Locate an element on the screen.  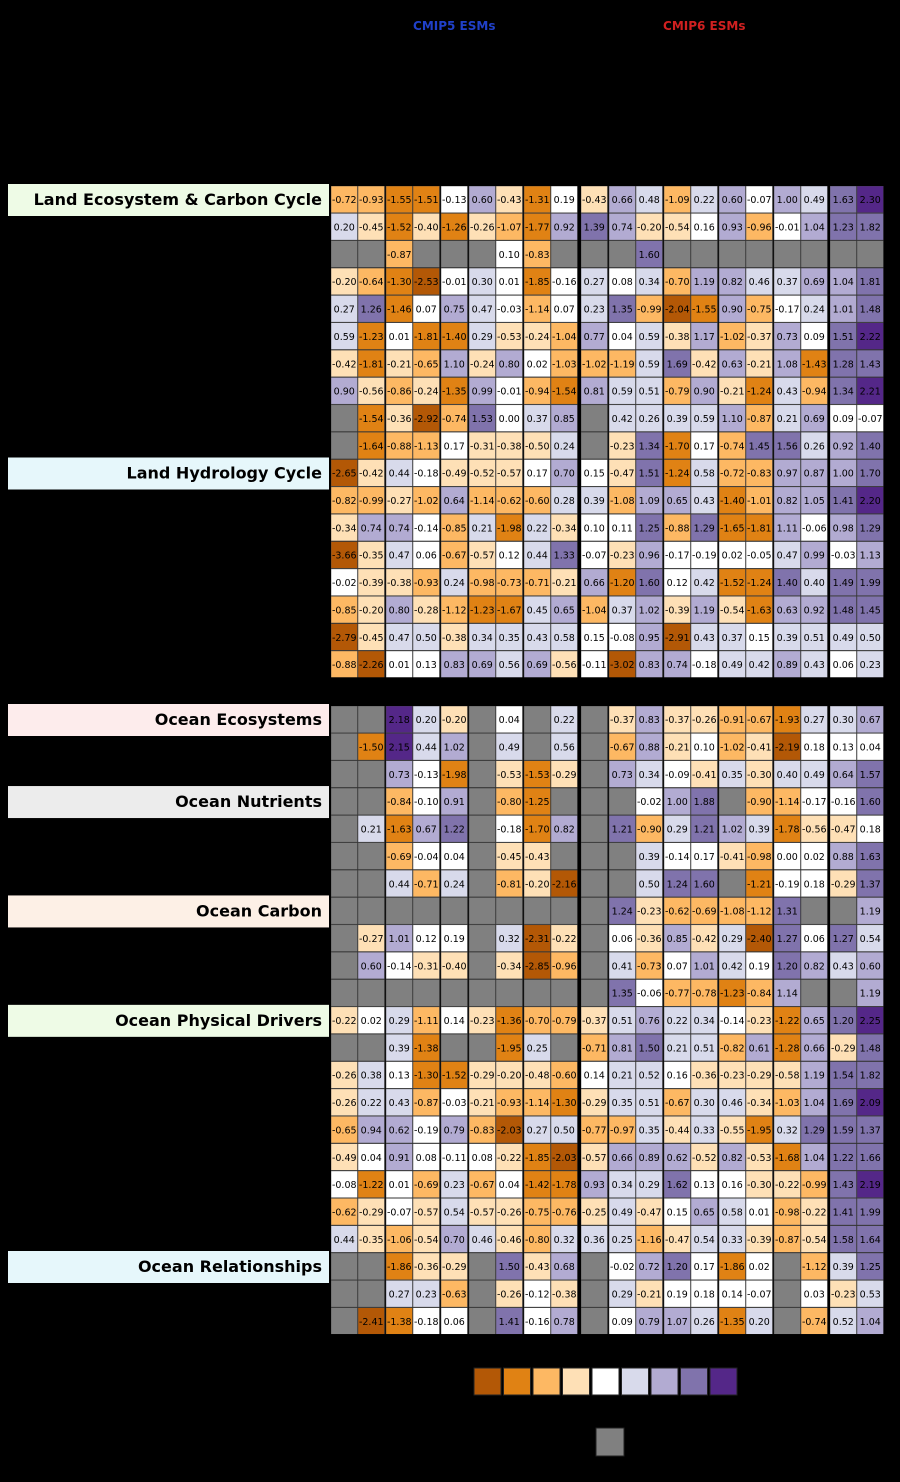
cell-value-label: -0.60 is located at coordinates (564, 1076).